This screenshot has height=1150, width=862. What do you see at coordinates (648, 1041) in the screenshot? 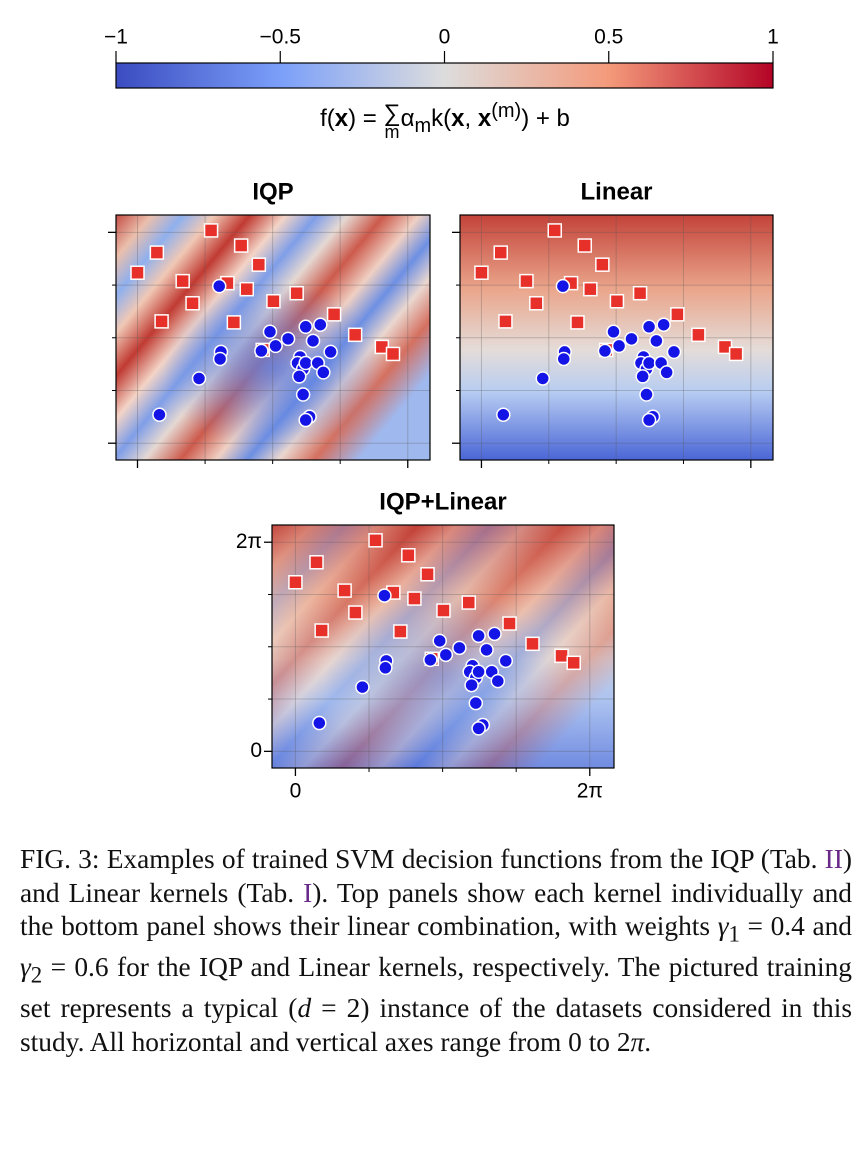
I see `caption-text: .` at bounding box center [648, 1041].